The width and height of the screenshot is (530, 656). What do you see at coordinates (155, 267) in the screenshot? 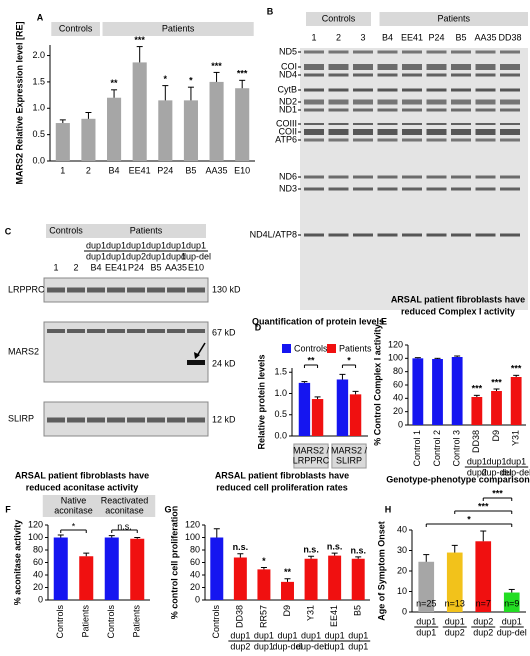
I see `lane-label: B5` at bounding box center [155, 267].